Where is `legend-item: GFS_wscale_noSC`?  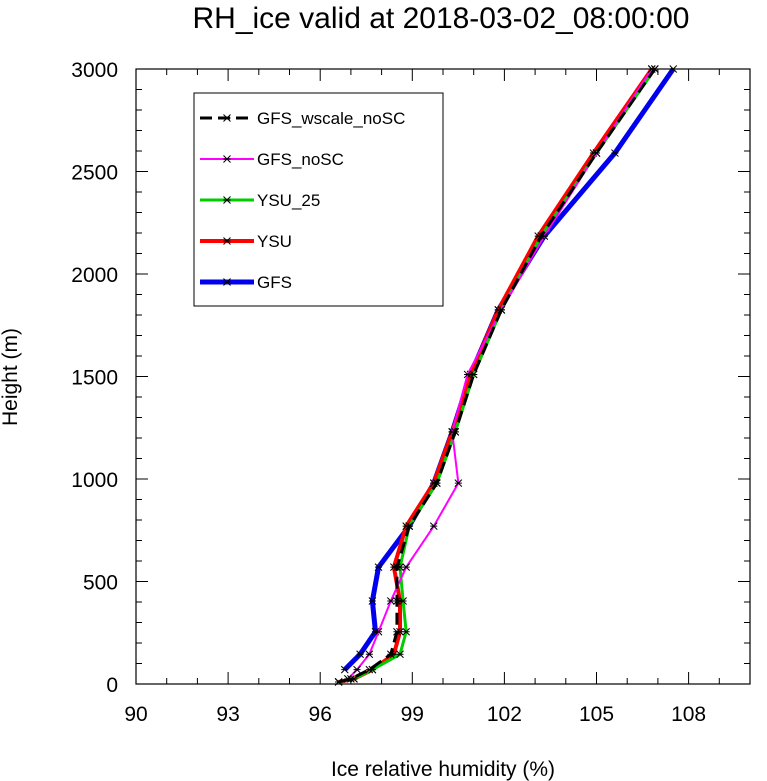 legend-item: GFS_wscale_noSC is located at coordinates (302, 118).